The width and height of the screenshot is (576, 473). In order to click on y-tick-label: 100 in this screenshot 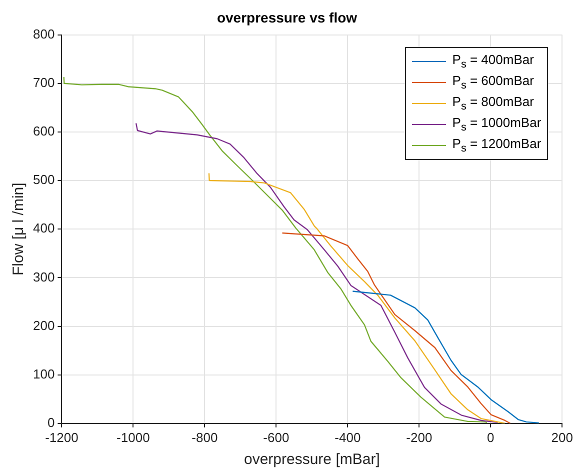, I will do `click(43, 374)`.